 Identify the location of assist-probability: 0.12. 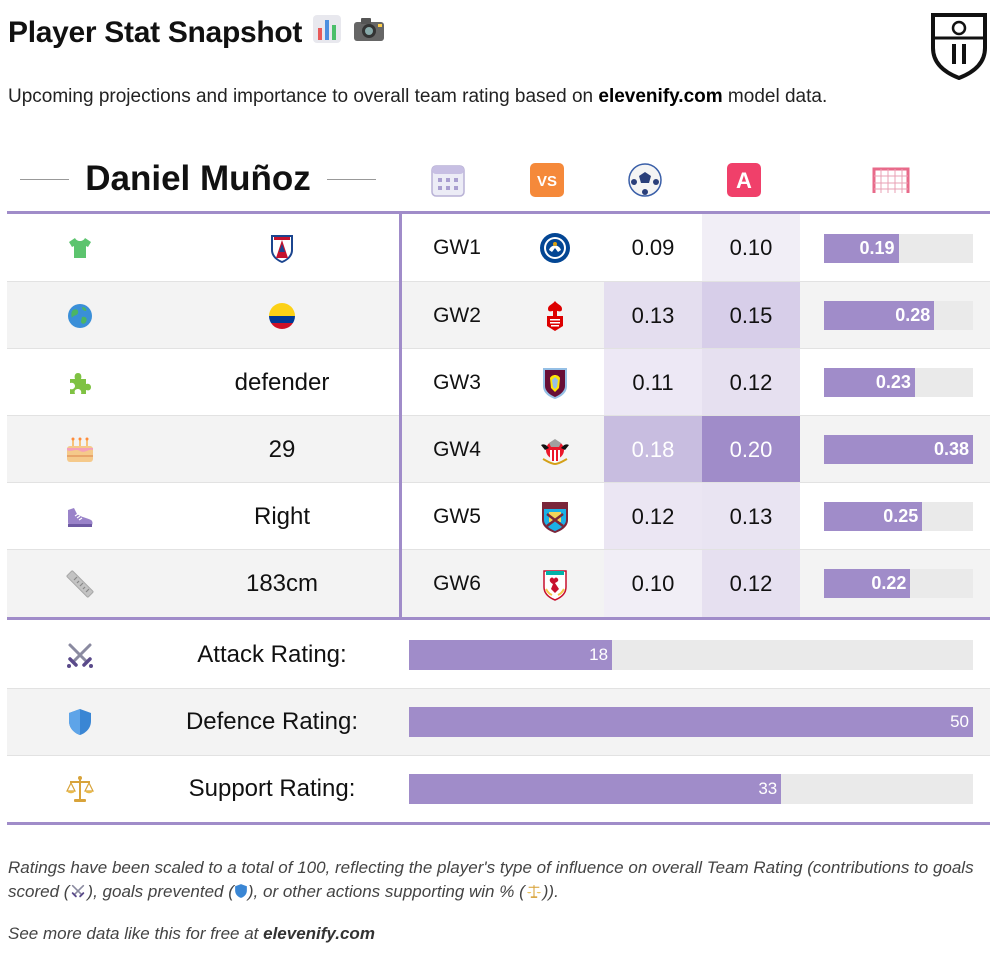
(751, 583).